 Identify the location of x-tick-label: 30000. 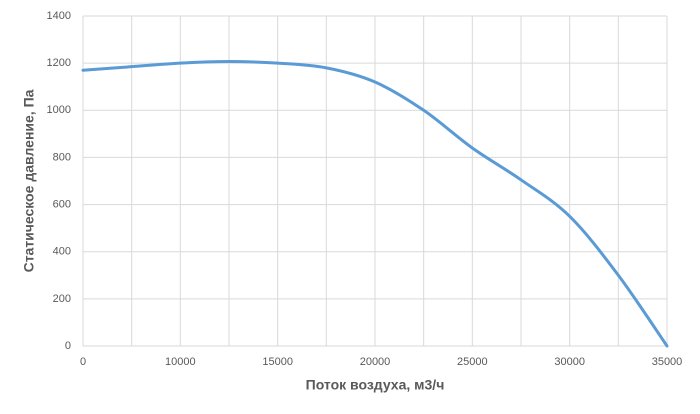
(569, 362).